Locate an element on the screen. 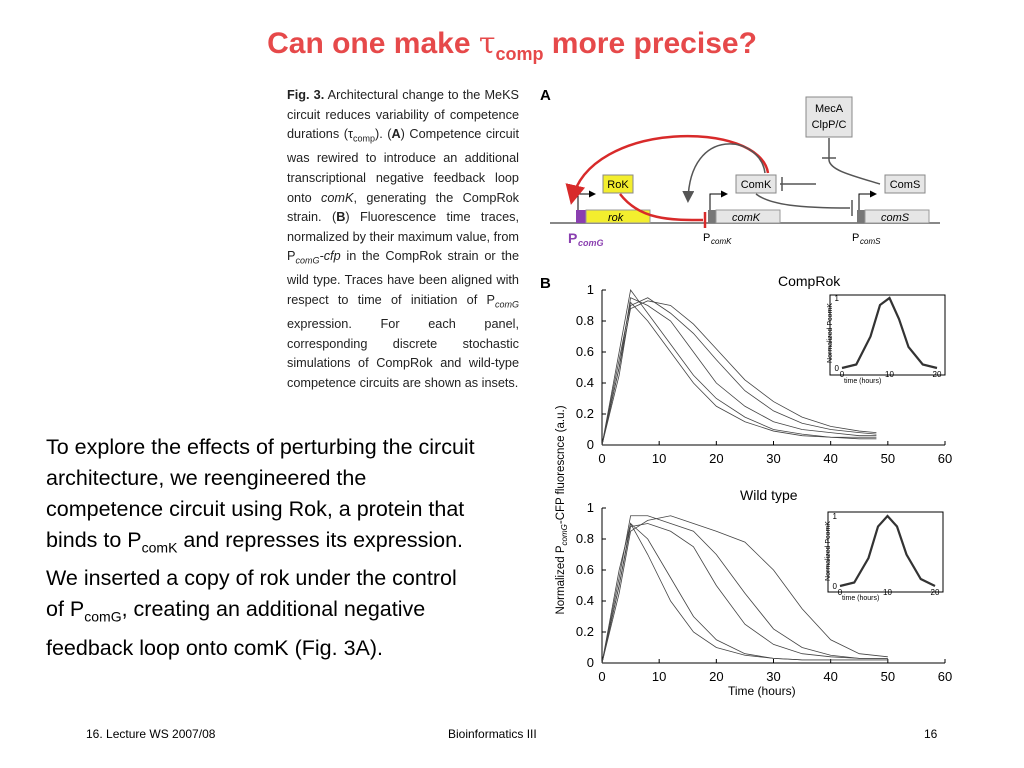 The image size is (1024, 768). footer-course: Bioinformatics III is located at coordinates (492, 734).